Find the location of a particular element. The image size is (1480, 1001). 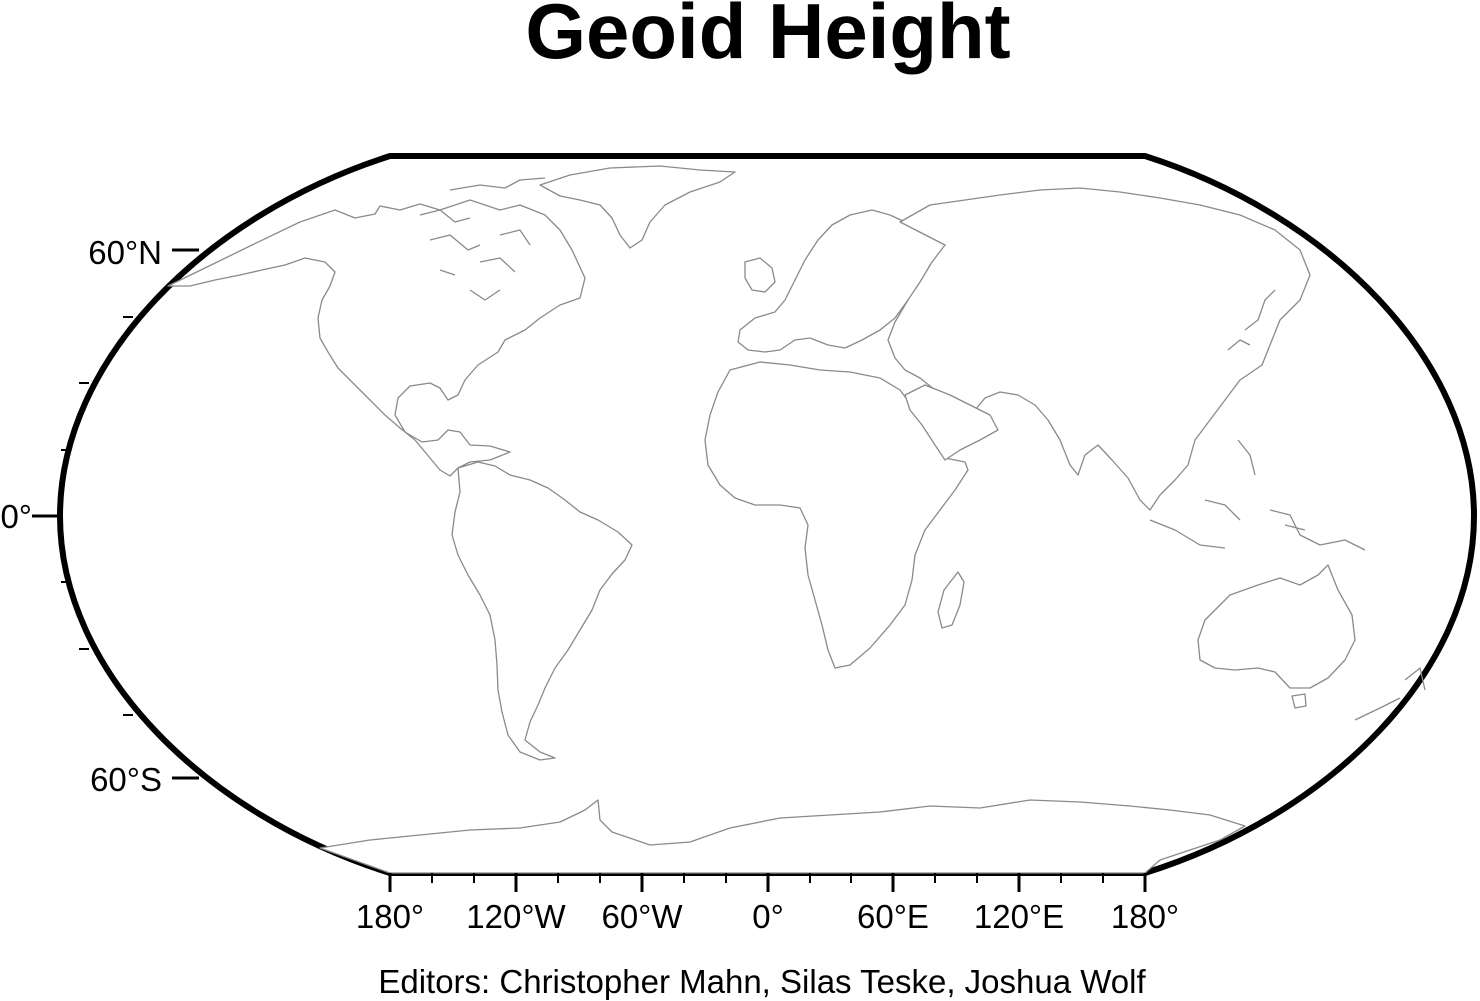

new-zealand-coastline is located at coordinates (1390, 694).